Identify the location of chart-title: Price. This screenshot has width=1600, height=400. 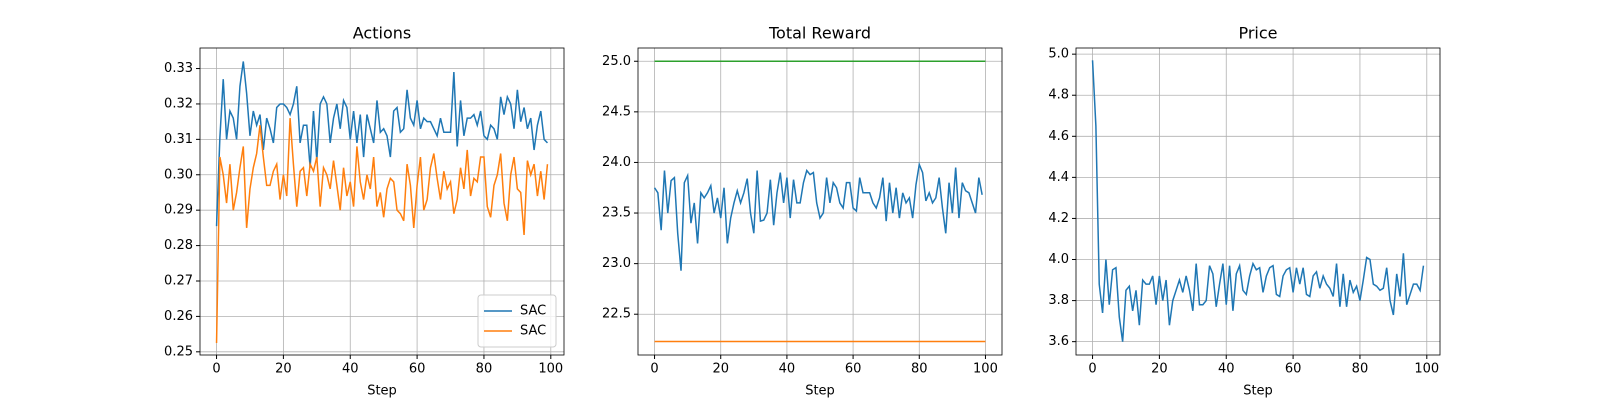
(1257, 33).